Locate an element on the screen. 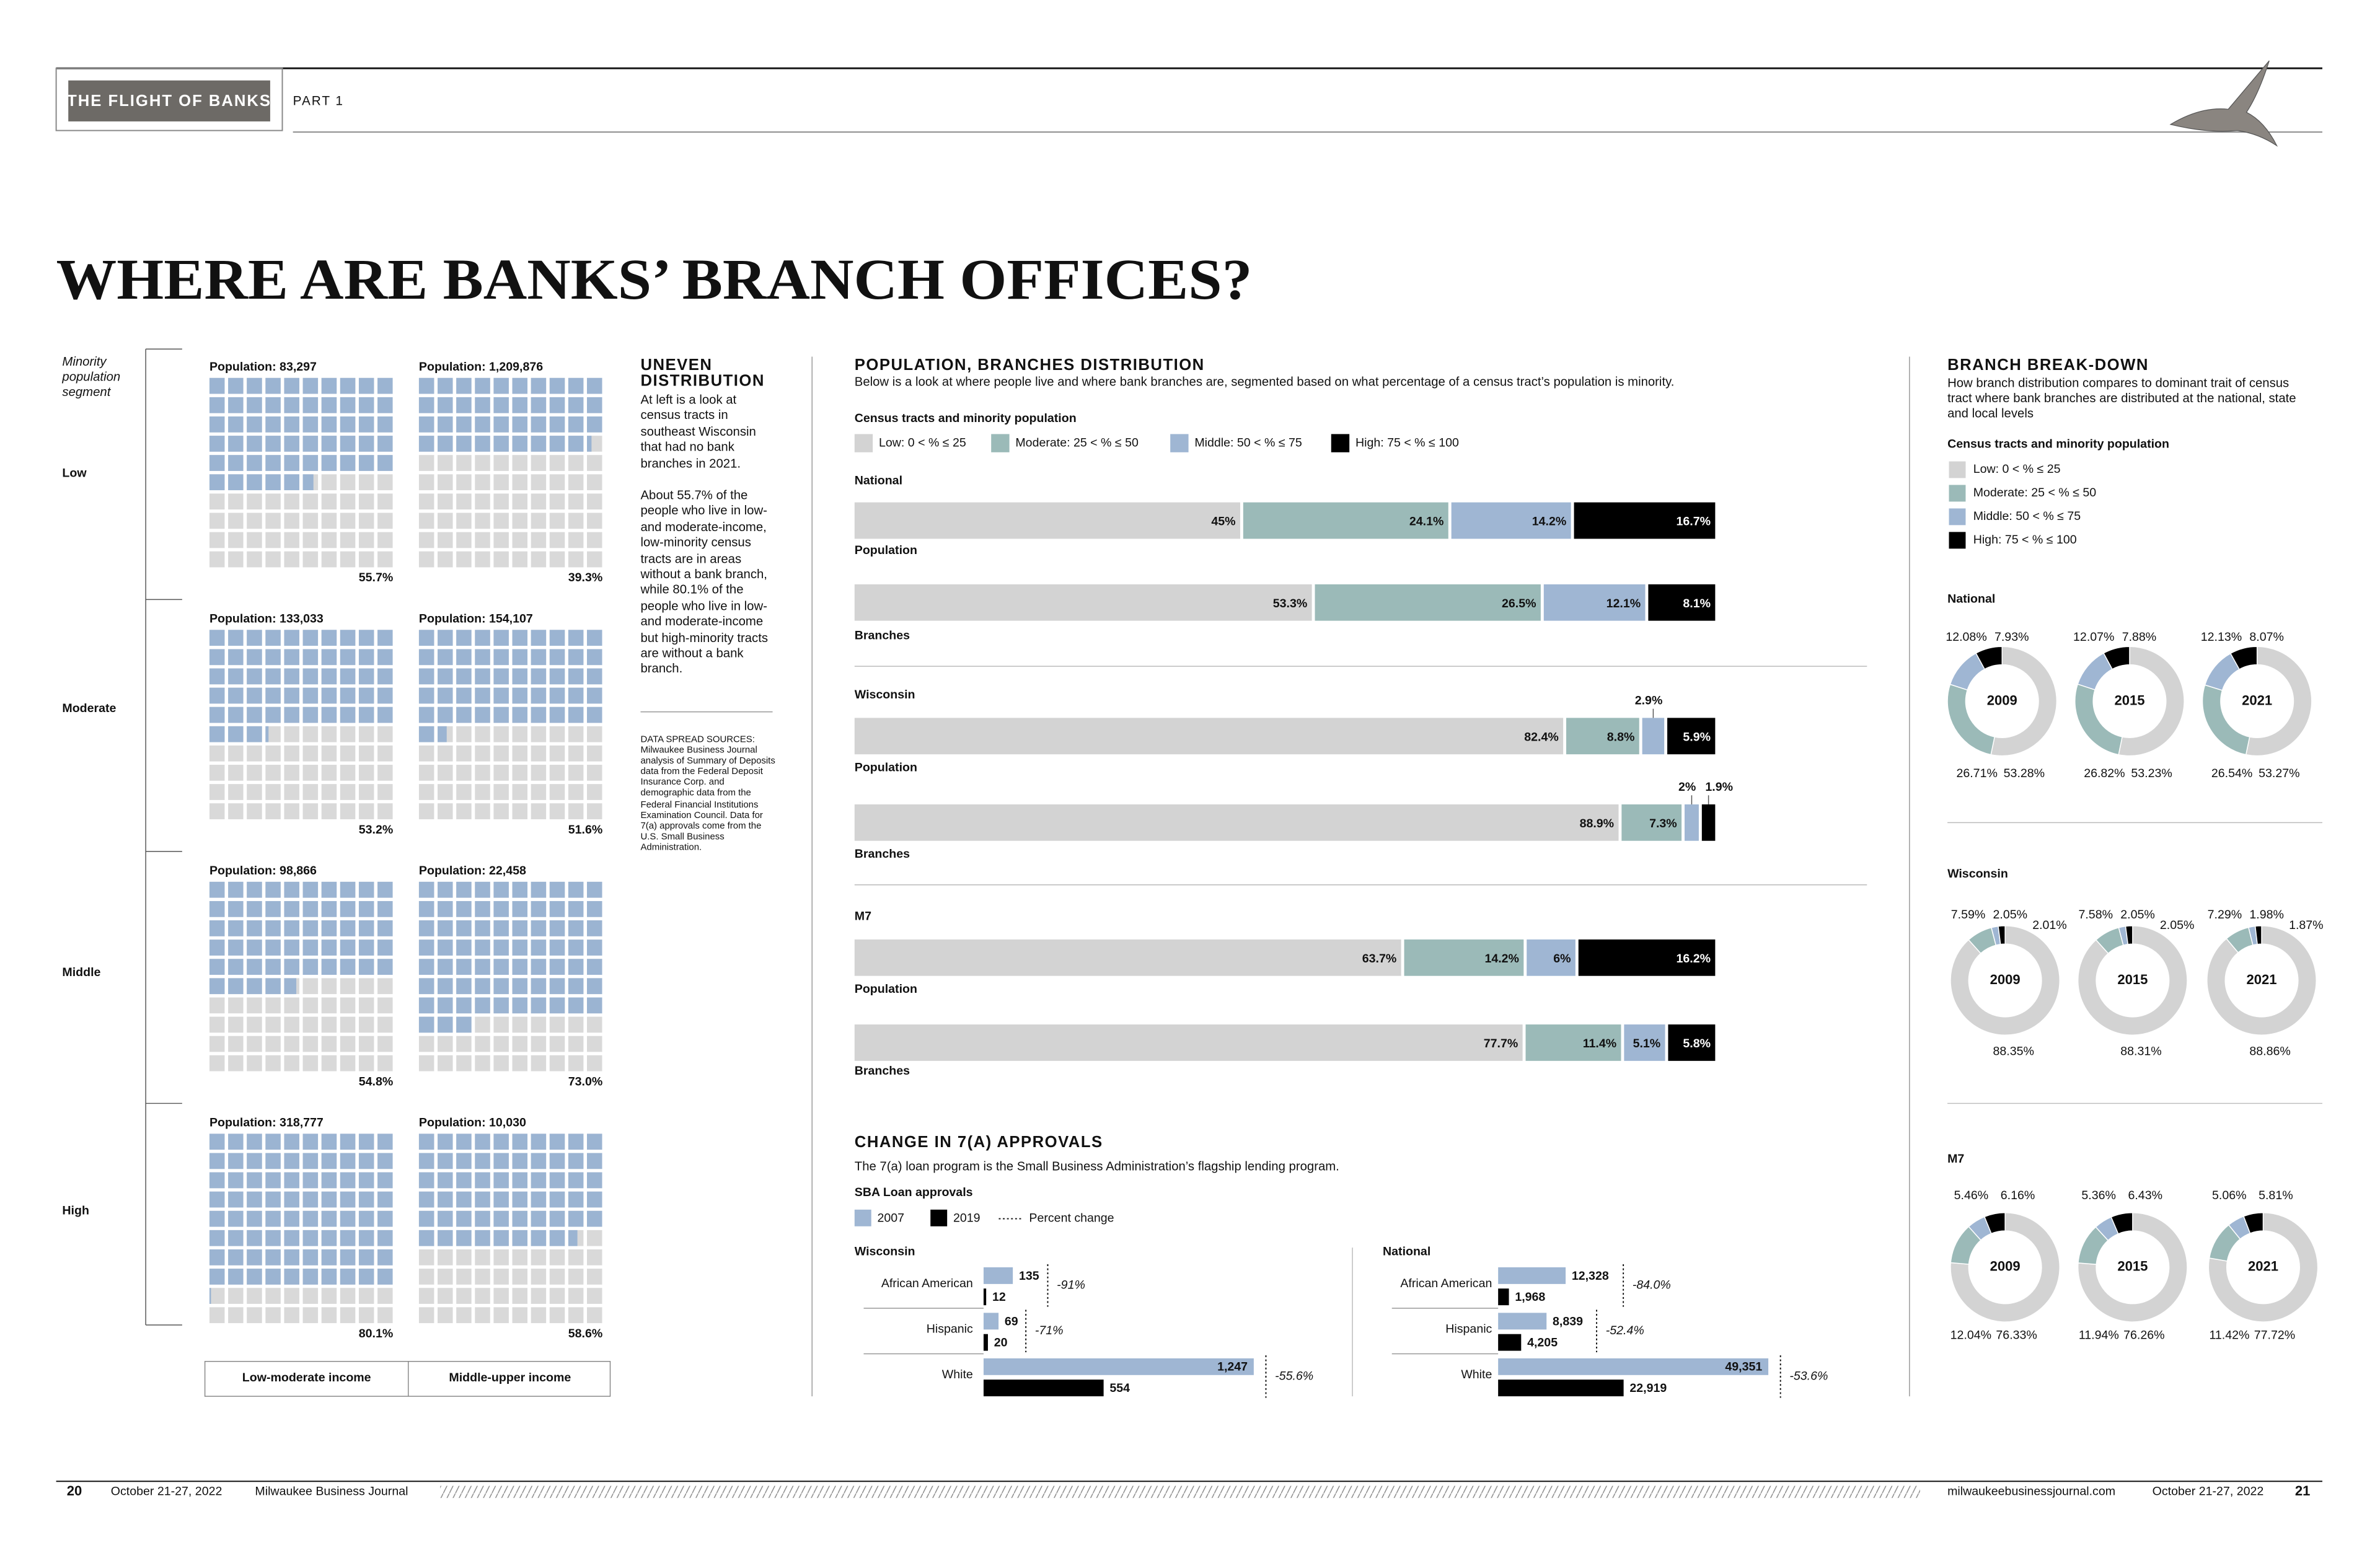  value-label: 5.36% is located at coordinates (2098, 1195).